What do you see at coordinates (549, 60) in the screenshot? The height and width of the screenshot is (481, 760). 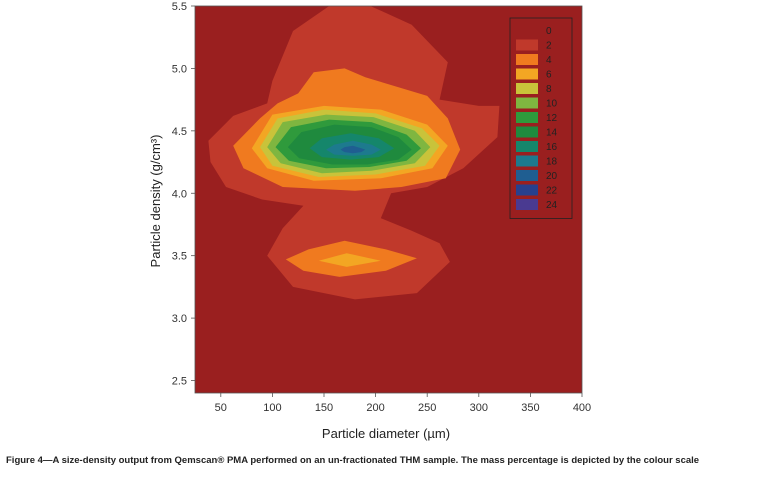 I see `legend-label: 4` at bounding box center [549, 60].